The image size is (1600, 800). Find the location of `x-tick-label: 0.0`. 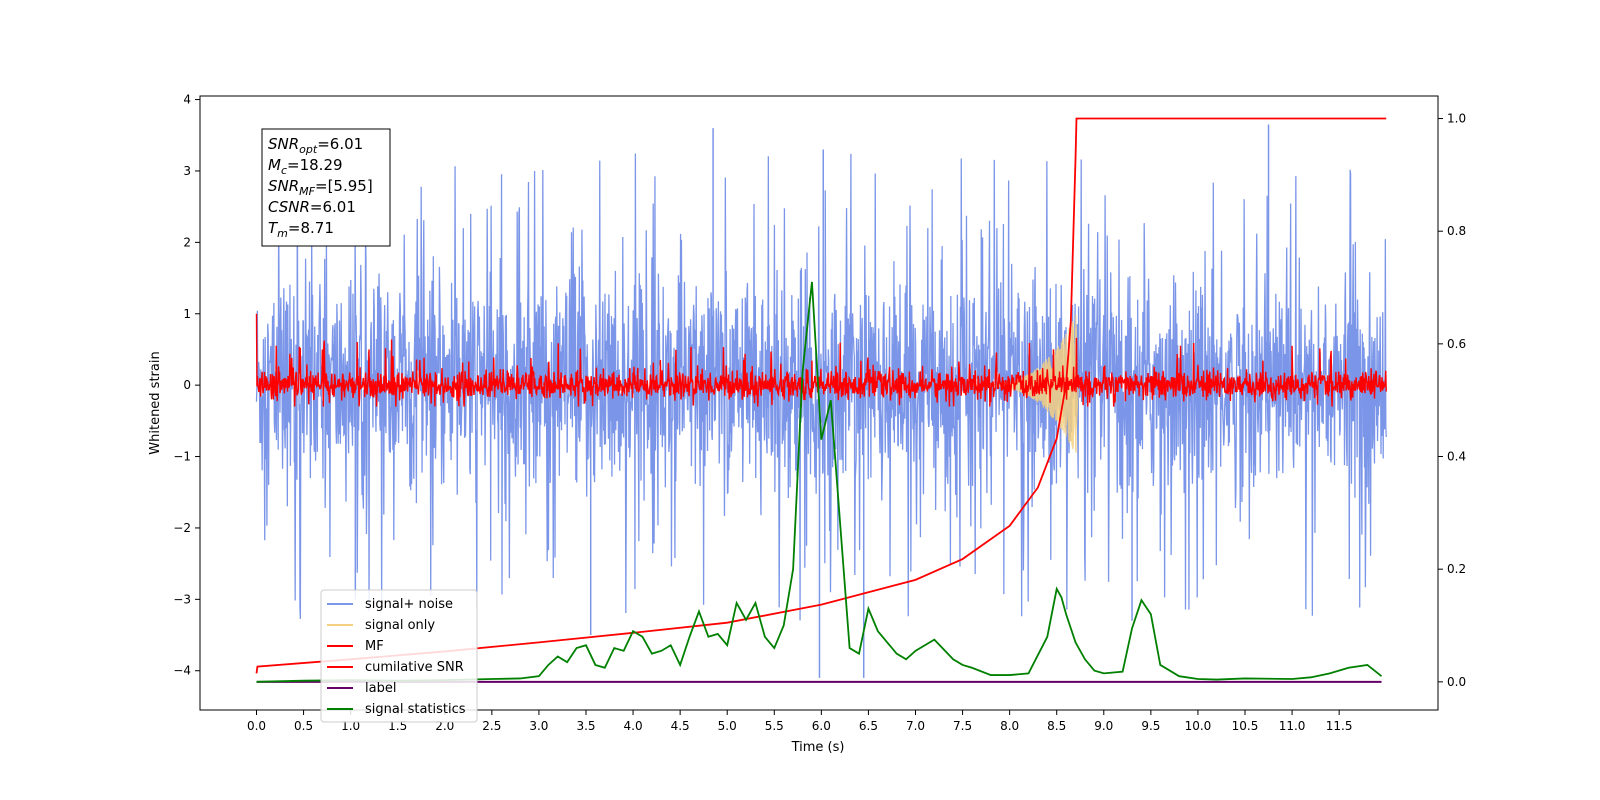

x-tick-label: 0.0 is located at coordinates (256, 726).